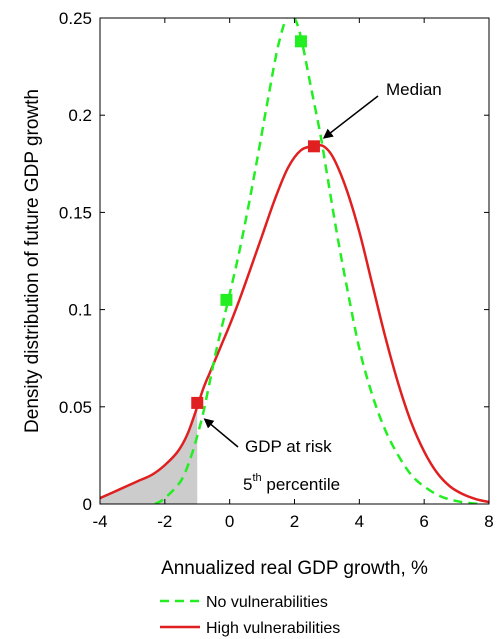 The height and width of the screenshot is (639, 504). Describe the element at coordinates (229, 521) in the screenshot. I see `x-tick-label: 0` at that location.